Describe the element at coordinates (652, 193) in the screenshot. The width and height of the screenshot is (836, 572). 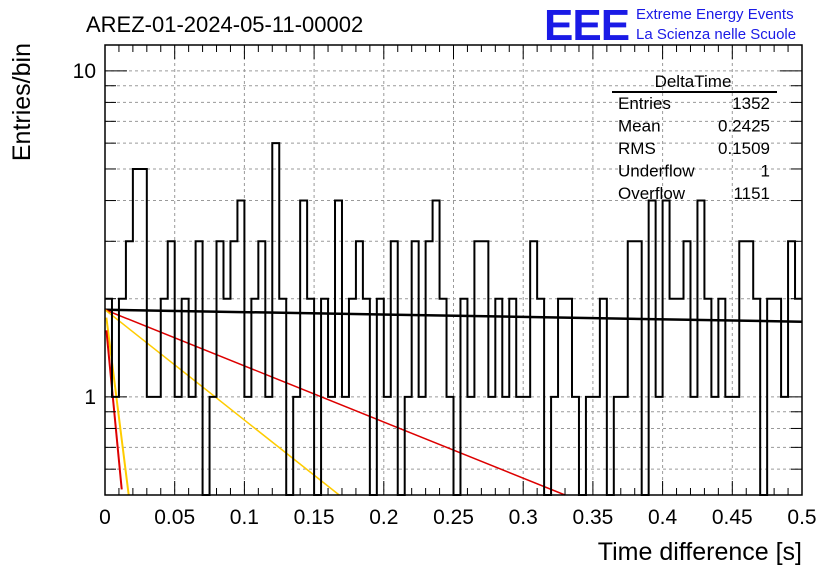
I see `stats-label: Overflow` at that location.